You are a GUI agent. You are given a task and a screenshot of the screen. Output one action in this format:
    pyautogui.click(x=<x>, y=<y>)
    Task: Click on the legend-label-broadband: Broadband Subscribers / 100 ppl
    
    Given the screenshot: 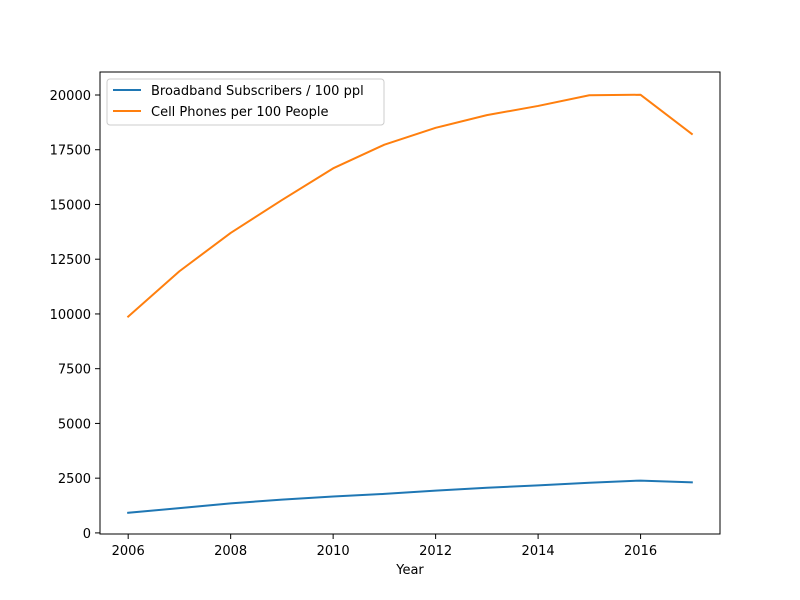 What is the action you would take?
    pyautogui.click(x=257, y=91)
    